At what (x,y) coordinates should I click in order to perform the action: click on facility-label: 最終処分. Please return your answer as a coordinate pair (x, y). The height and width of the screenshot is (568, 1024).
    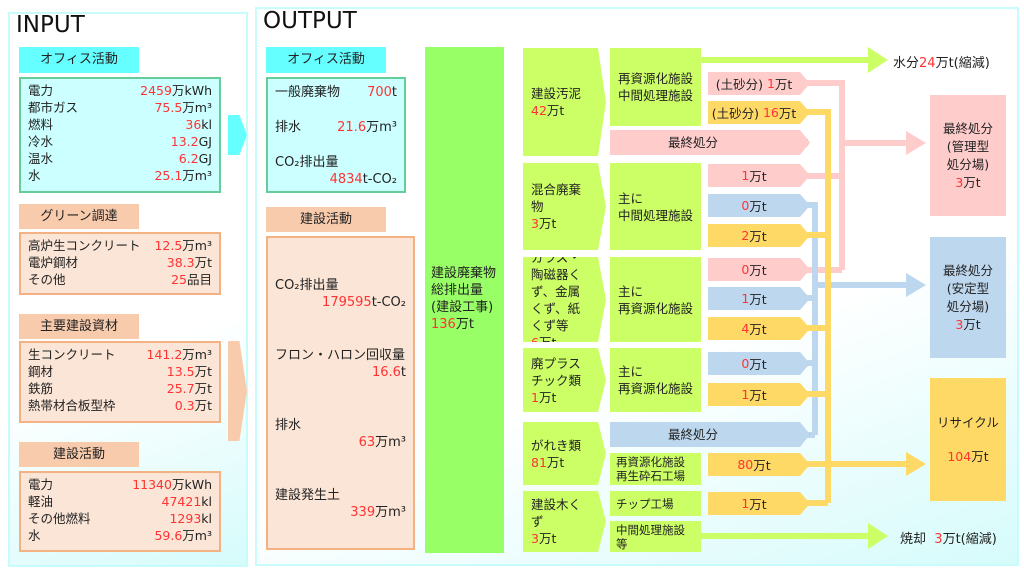
    Looking at the image, I should click on (693, 434).